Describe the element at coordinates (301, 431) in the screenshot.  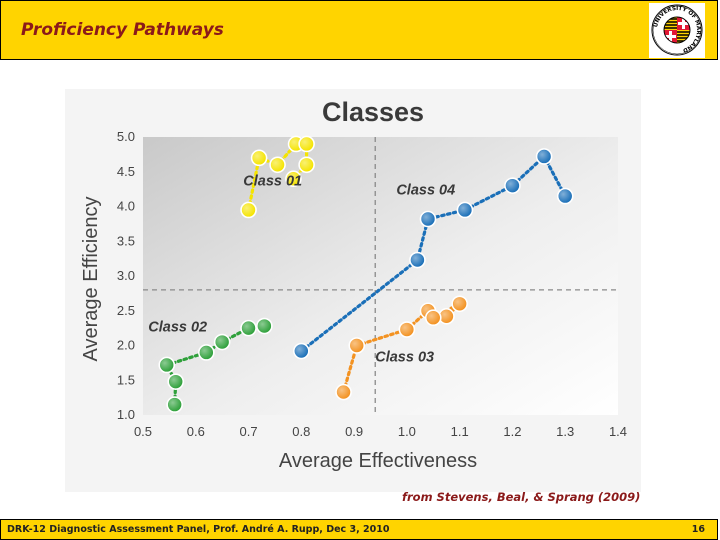
I see `x-tick-label: 0.8` at that location.